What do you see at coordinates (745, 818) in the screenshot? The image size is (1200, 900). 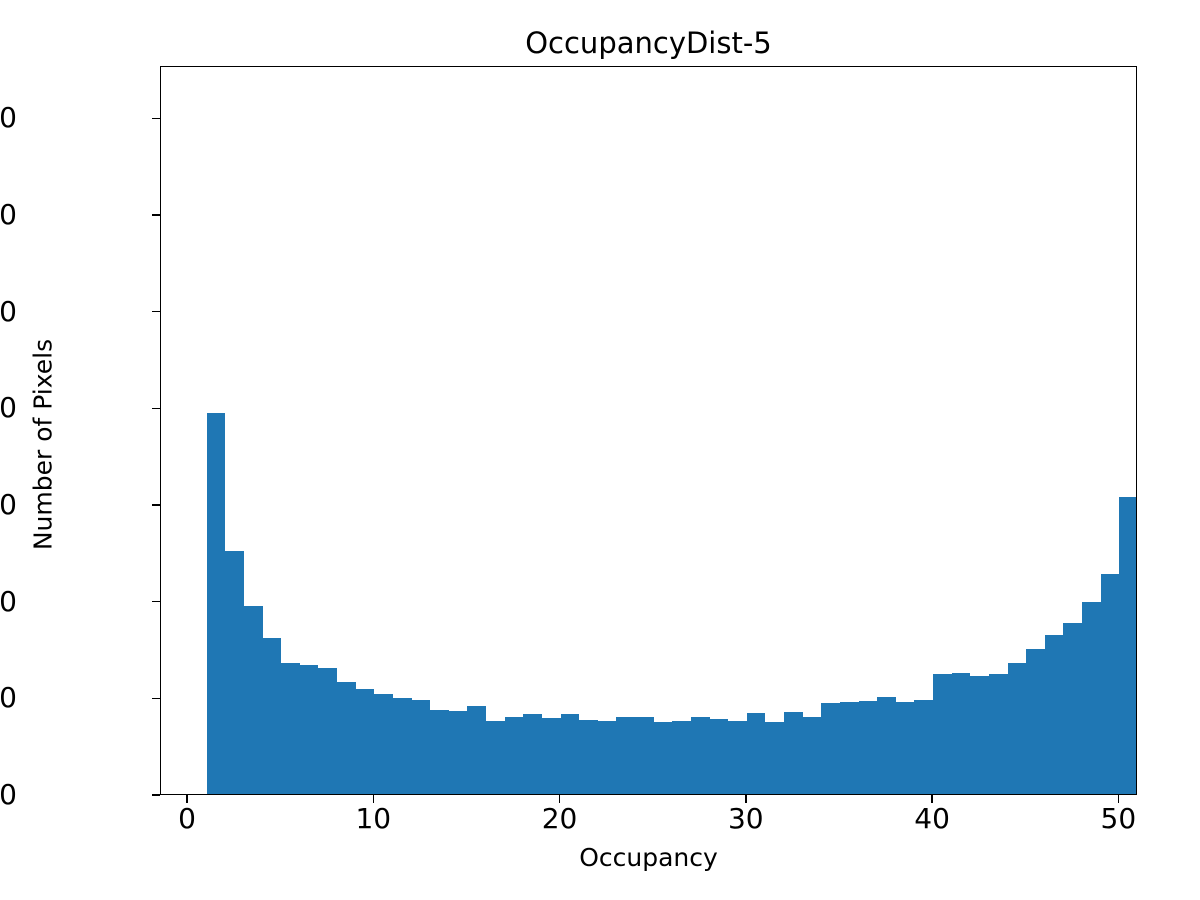 I see `x-tick-label: 30` at bounding box center [745, 818].